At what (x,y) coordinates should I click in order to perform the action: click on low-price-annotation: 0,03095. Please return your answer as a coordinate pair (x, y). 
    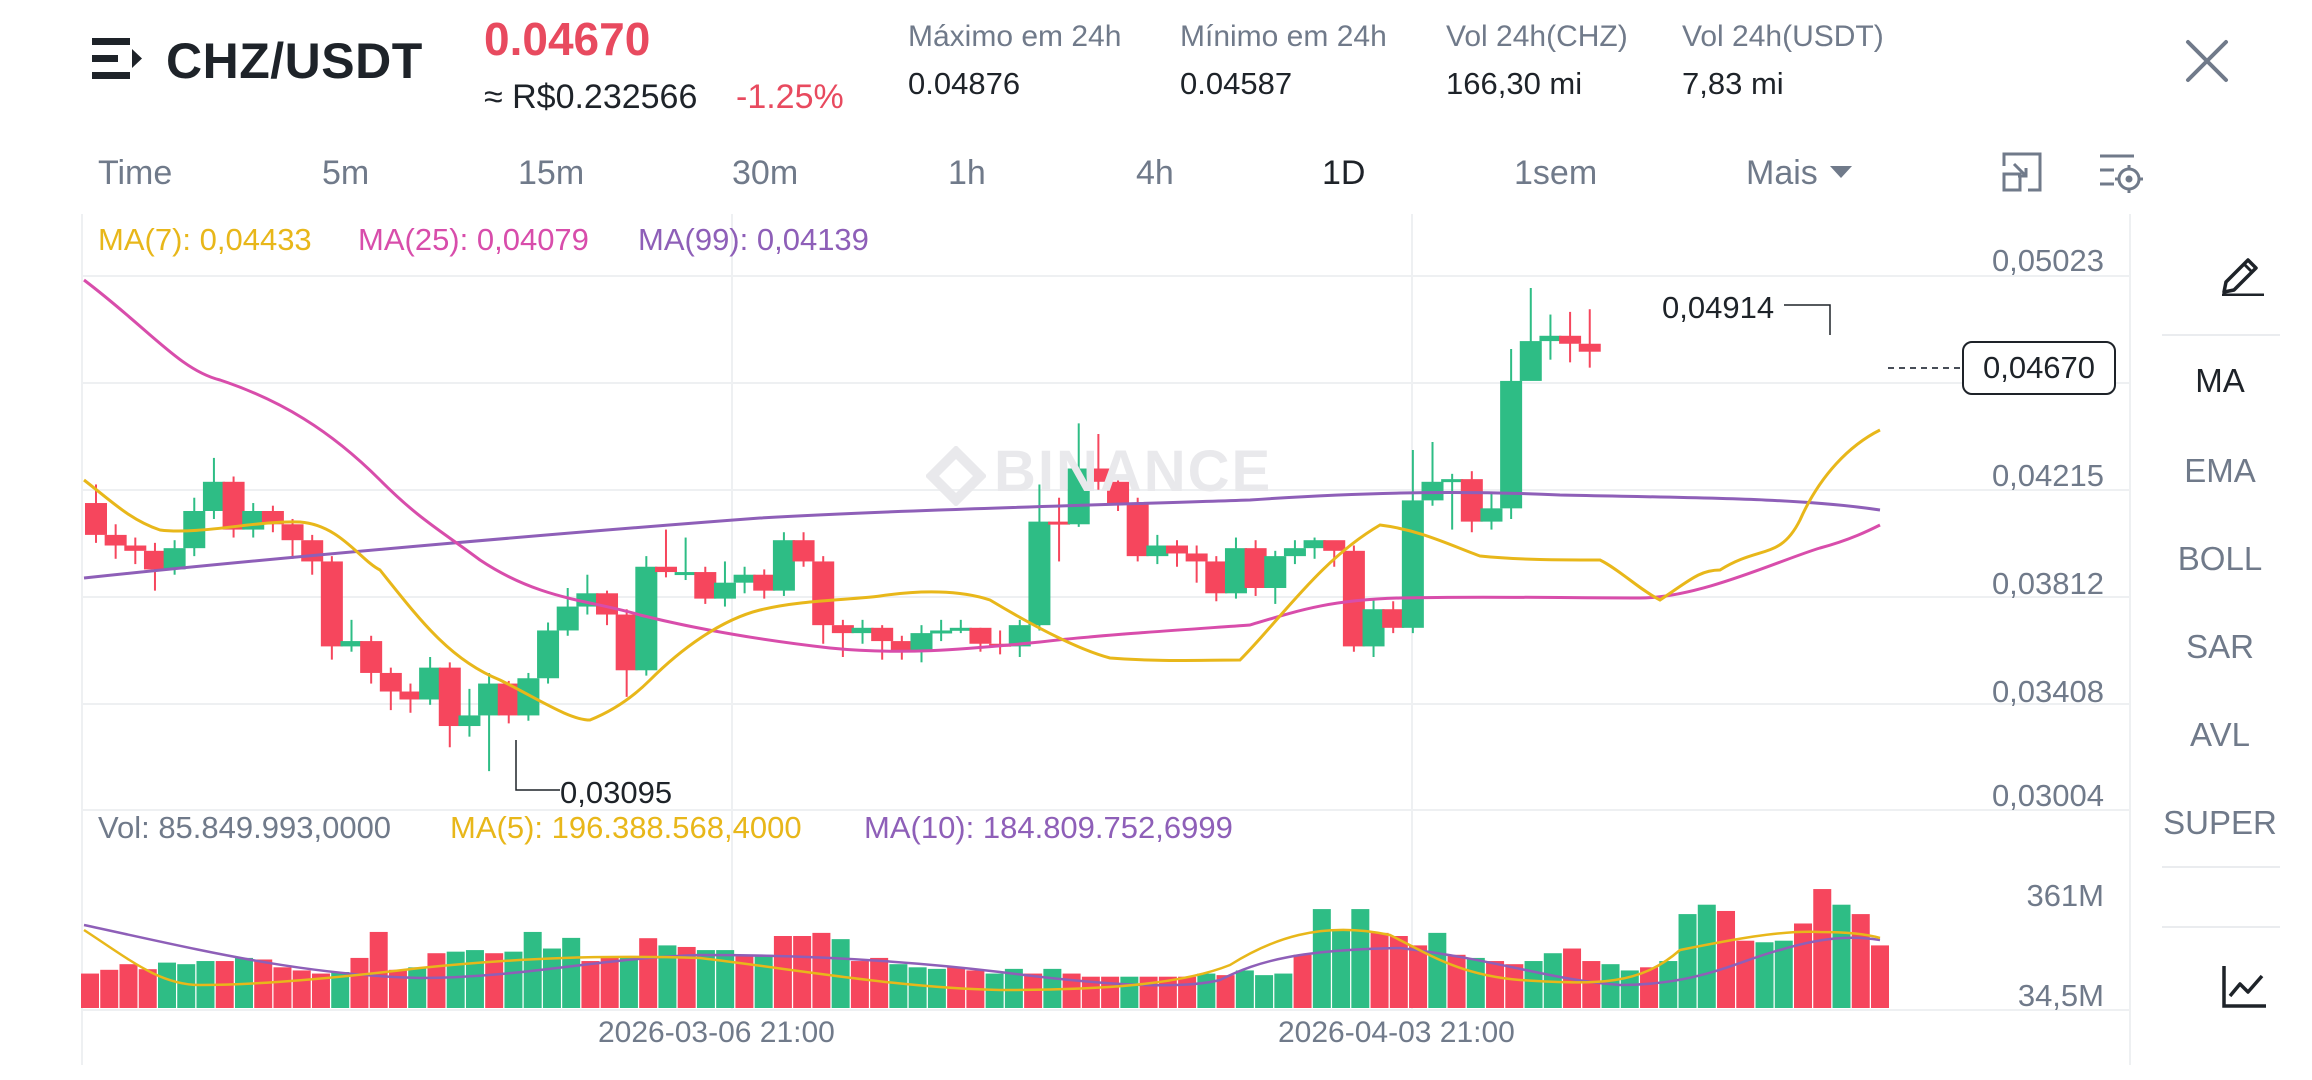
    Looking at the image, I should click on (616, 792).